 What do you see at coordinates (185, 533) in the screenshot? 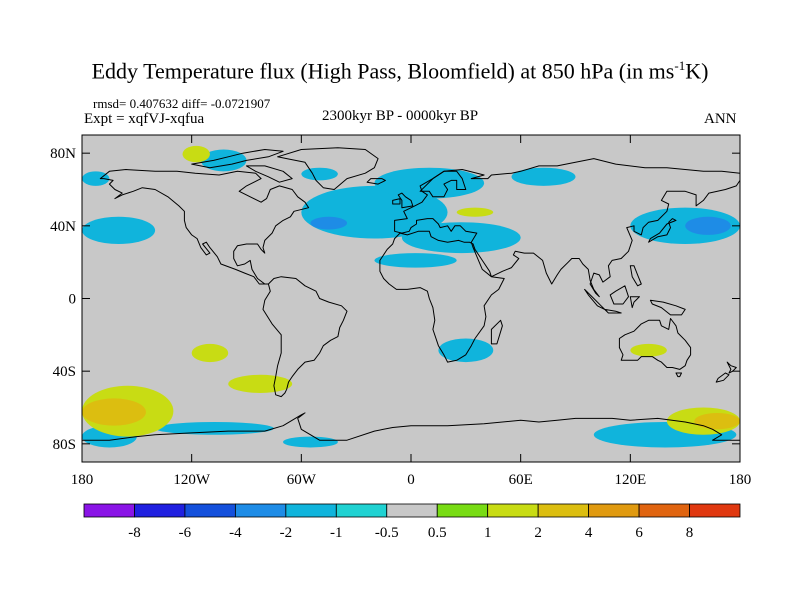
I see `colorbar-label: -6` at bounding box center [185, 533].